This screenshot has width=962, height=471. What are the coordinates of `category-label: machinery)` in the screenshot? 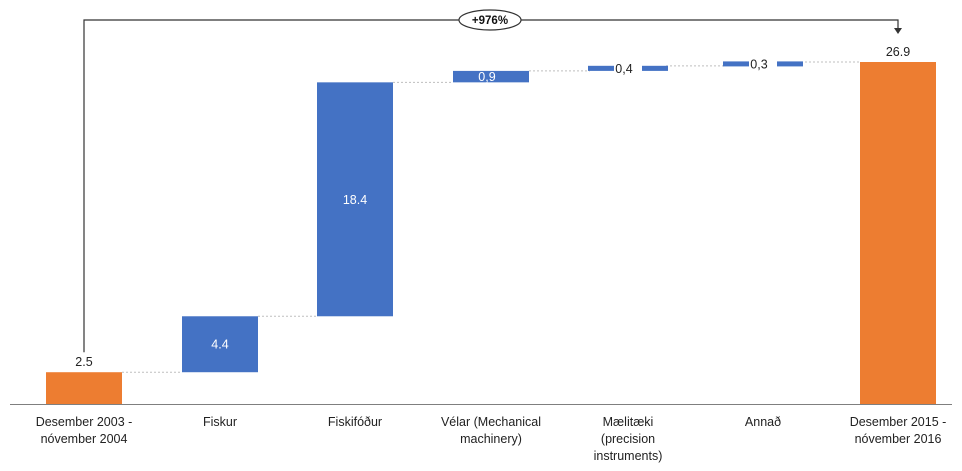 It's located at (491, 439).